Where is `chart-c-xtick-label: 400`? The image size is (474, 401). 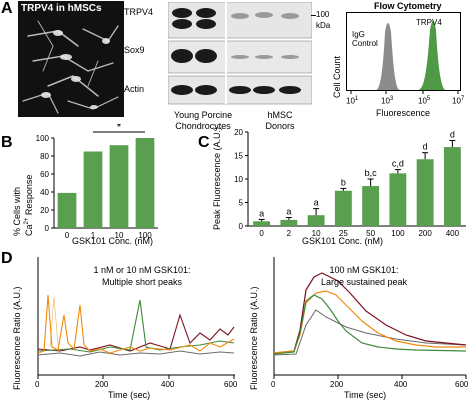
chart-c-xtick-label: 400 is located at coordinates (453, 233).